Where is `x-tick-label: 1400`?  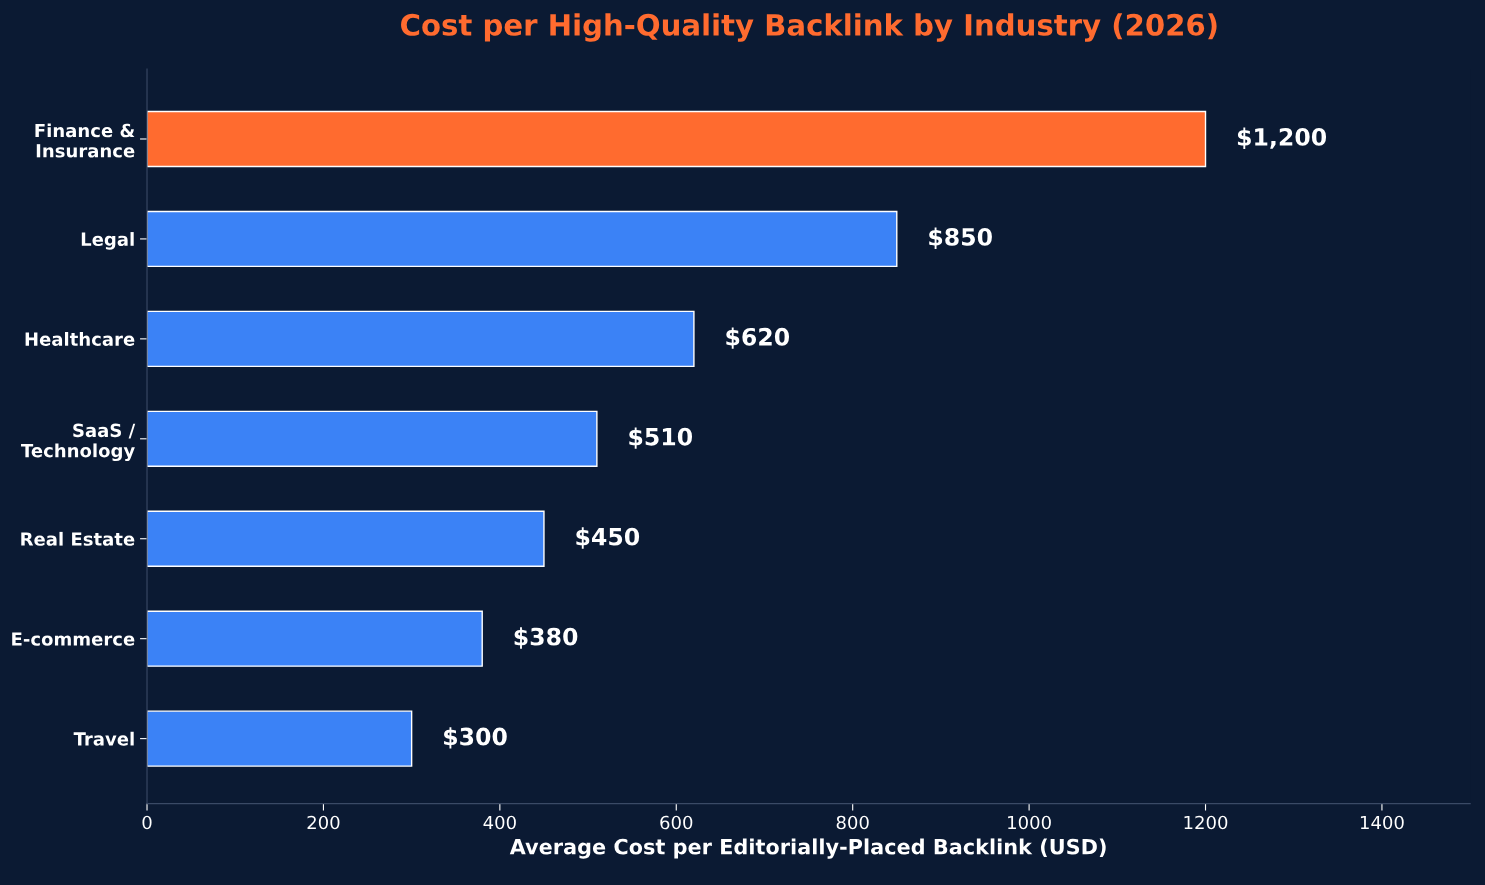 x-tick-label: 1400 is located at coordinates (1382, 822).